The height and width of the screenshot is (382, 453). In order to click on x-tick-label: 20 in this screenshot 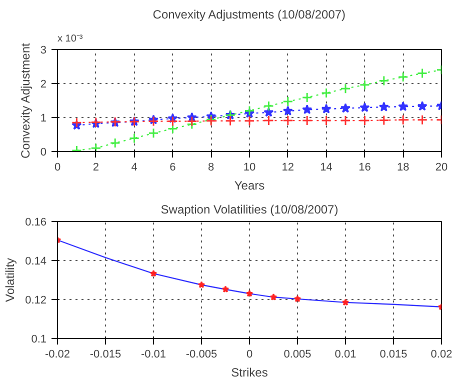, I will do `click(441, 168)`.